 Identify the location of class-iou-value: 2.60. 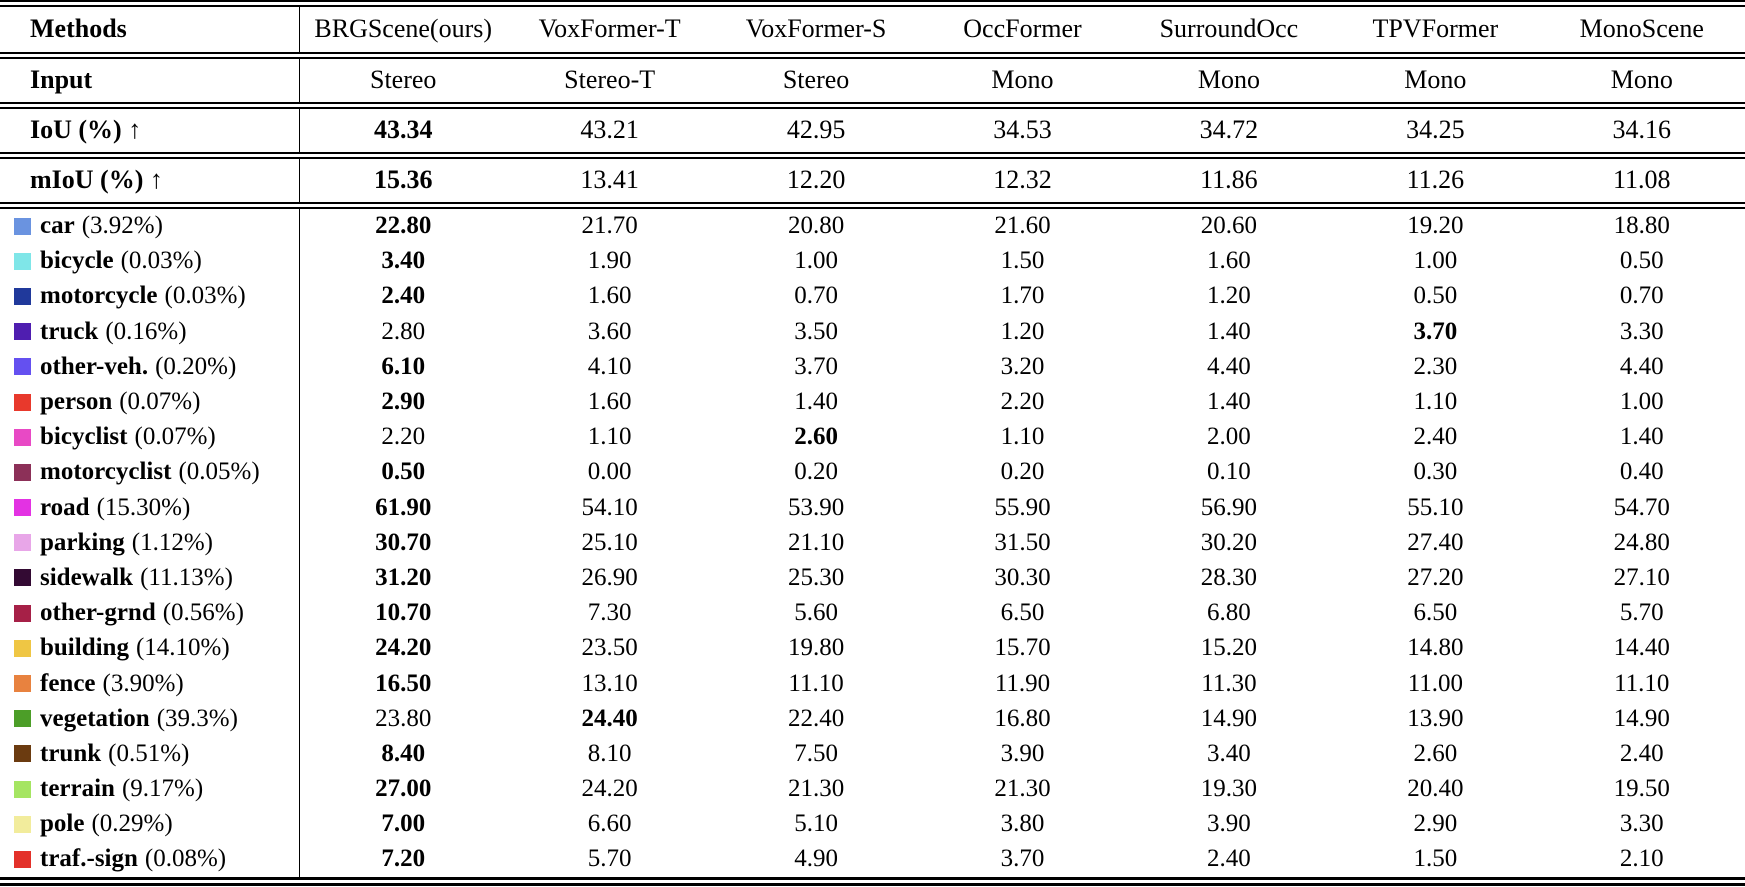
(1435, 753).